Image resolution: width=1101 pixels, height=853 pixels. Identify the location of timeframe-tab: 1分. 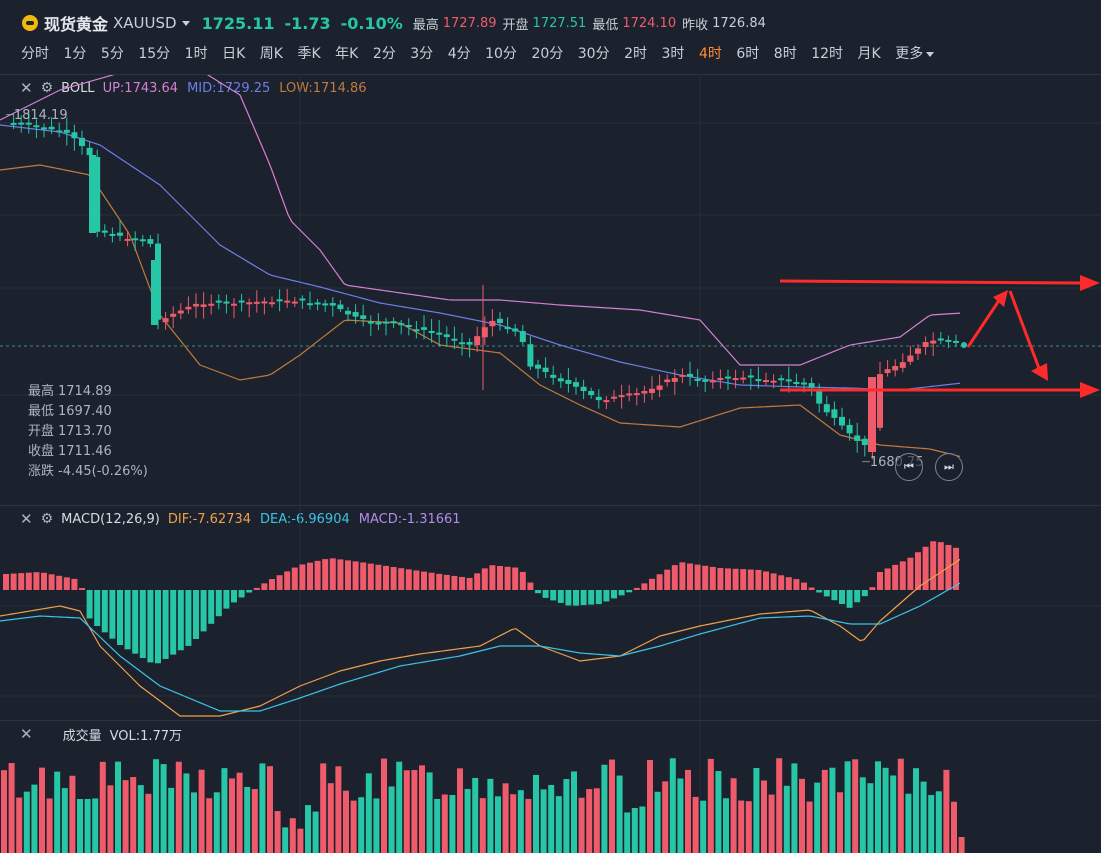
(75, 54).